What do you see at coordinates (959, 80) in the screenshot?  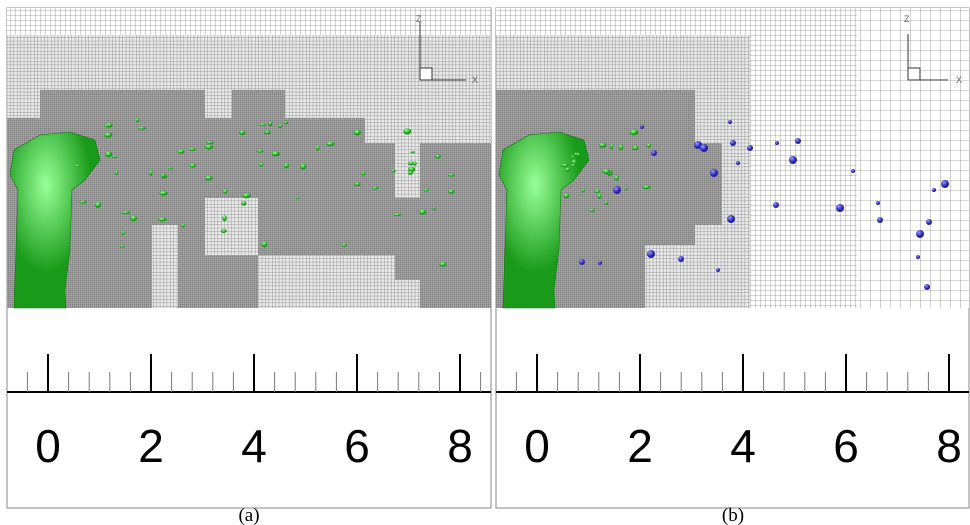 I see `axis-label: X` at bounding box center [959, 80].